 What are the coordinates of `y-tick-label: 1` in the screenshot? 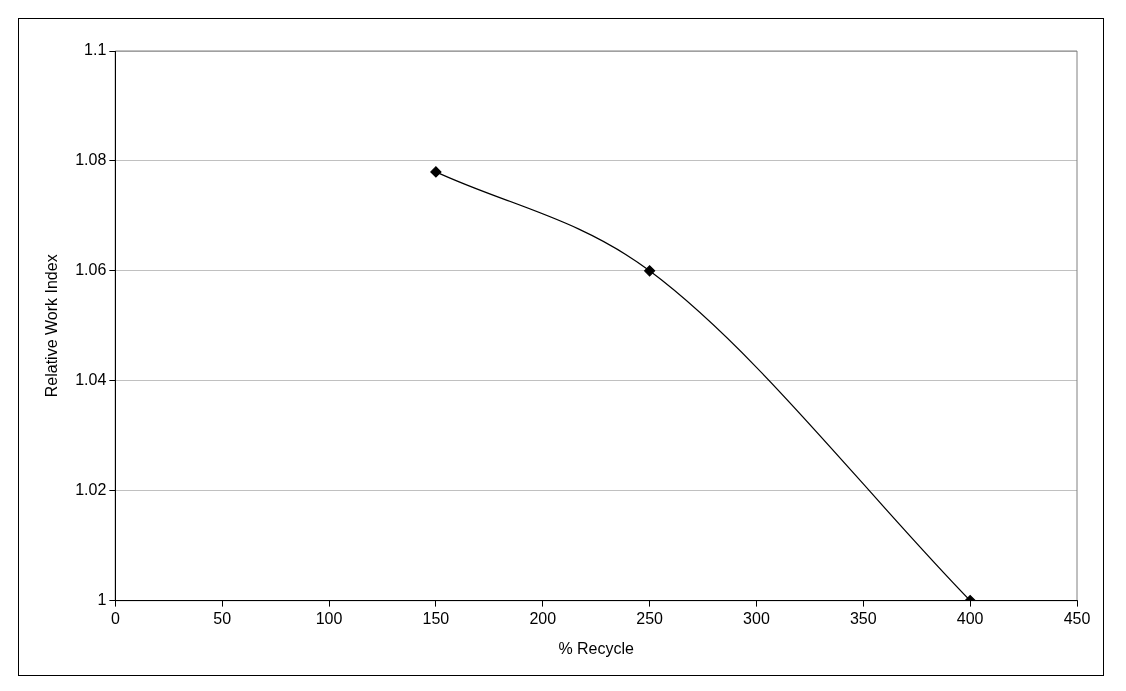 It's located at (102, 600).